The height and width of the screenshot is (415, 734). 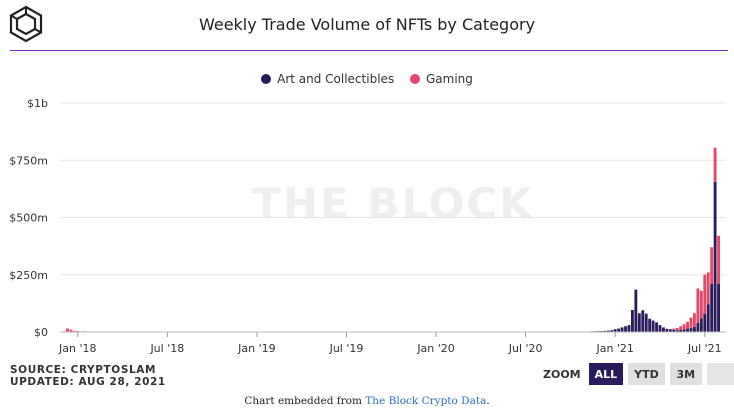 What do you see at coordinates (28, 160) in the screenshot?
I see `y-tick-label: $750m` at bounding box center [28, 160].